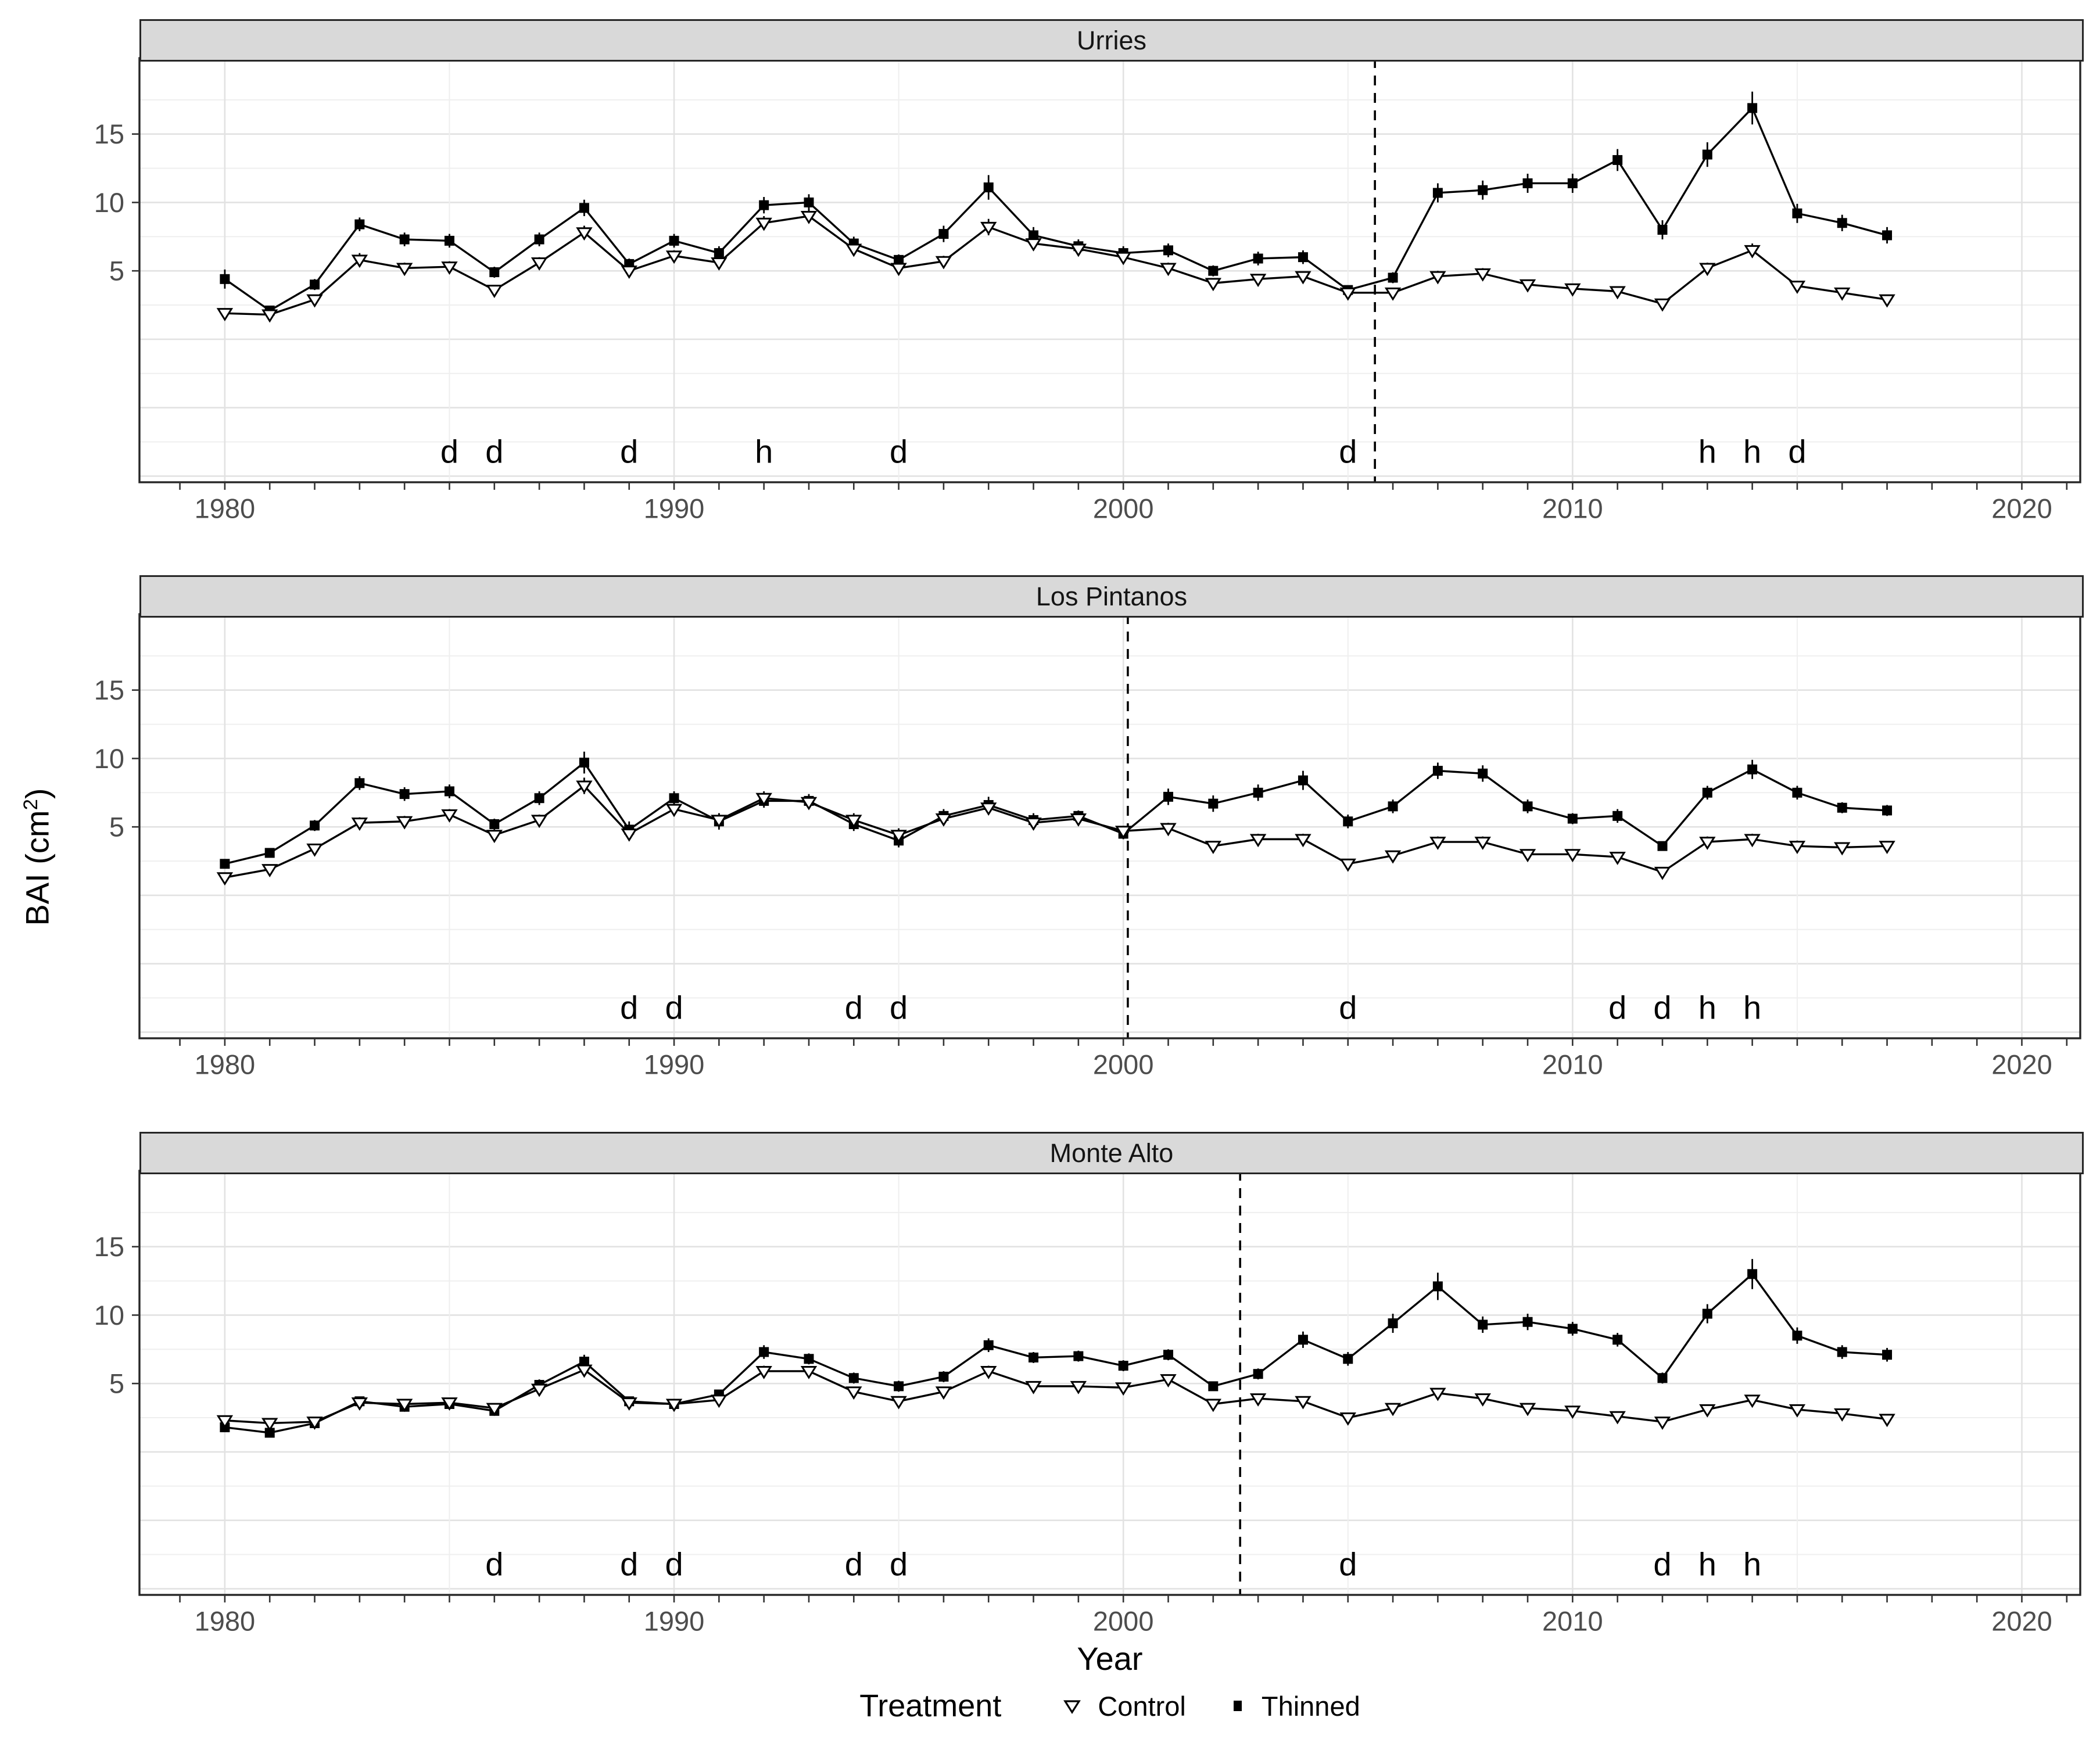 The height and width of the screenshot is (1757, 2100). Describe the element at coordinates (1111, 596) in the screenshot. I see `facet-title: Los Pintanos` at that location.